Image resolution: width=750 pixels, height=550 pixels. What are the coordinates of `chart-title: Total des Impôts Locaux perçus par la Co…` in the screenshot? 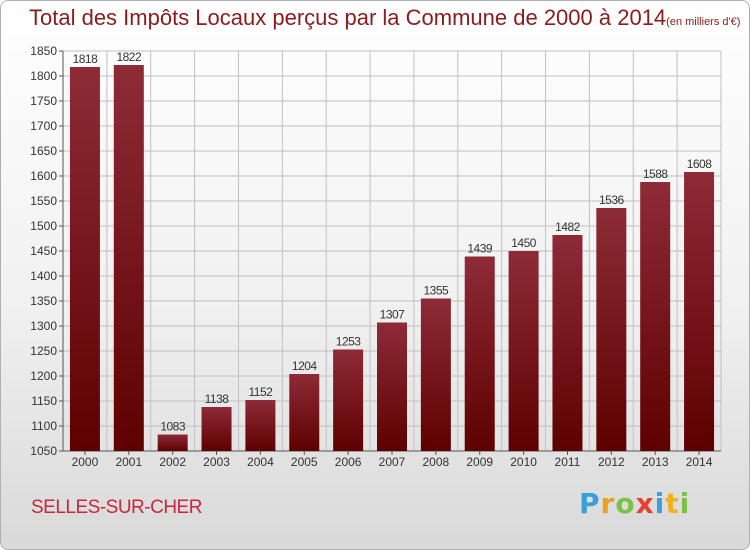 It's located at (384, 18).